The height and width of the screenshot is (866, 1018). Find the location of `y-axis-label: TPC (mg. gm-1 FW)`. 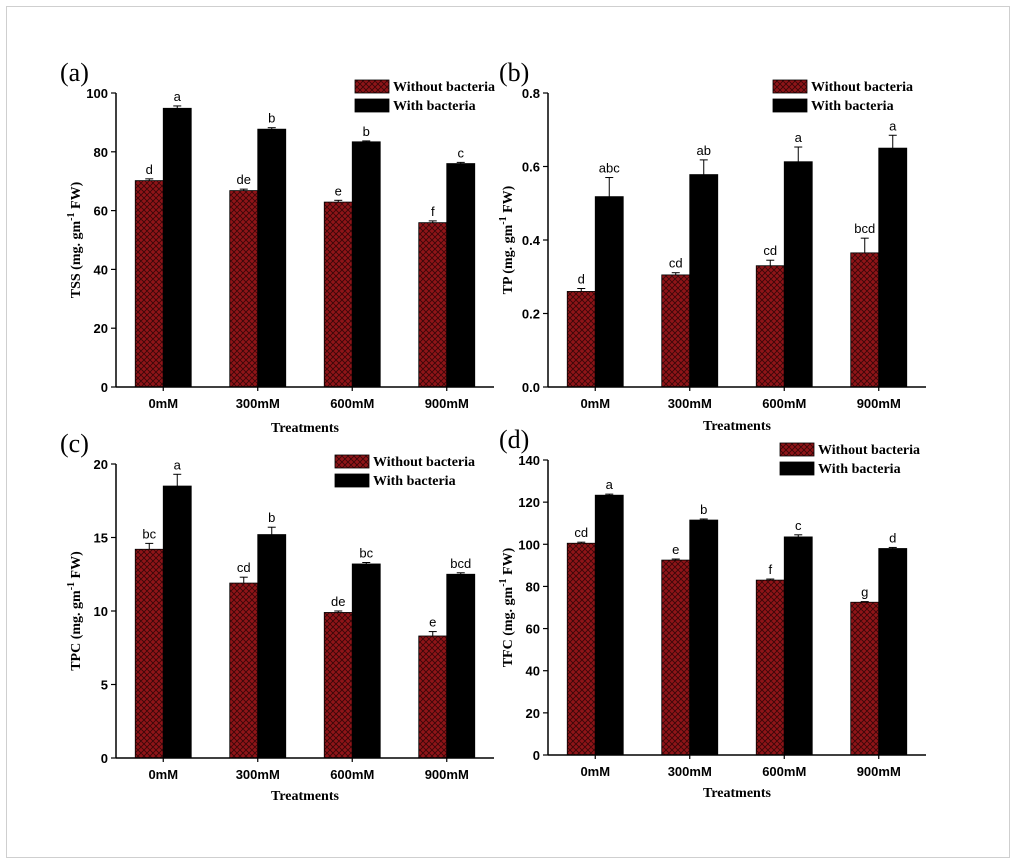

y-axis-label: TPC (mg. gm-1 FW) is located at coordinates (75, 611).